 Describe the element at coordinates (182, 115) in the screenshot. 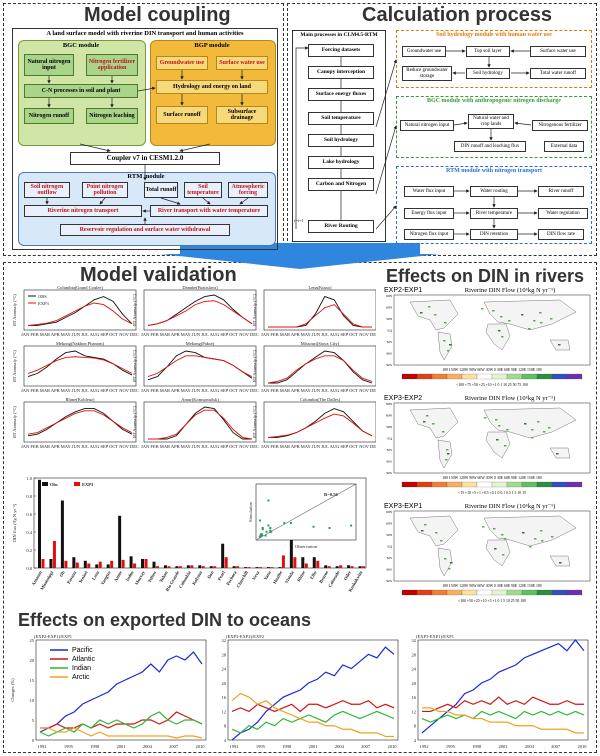

I see `bgp-surface-runoff: Surface runoff` at that location.